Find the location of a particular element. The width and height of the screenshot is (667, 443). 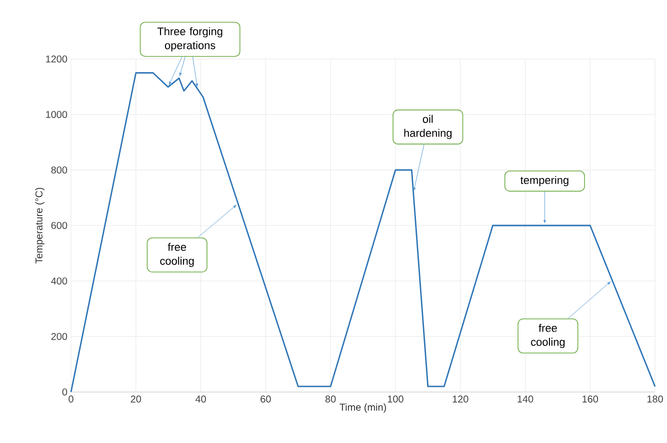

x-tick-label: 80 is located at coordinates (330, 399).